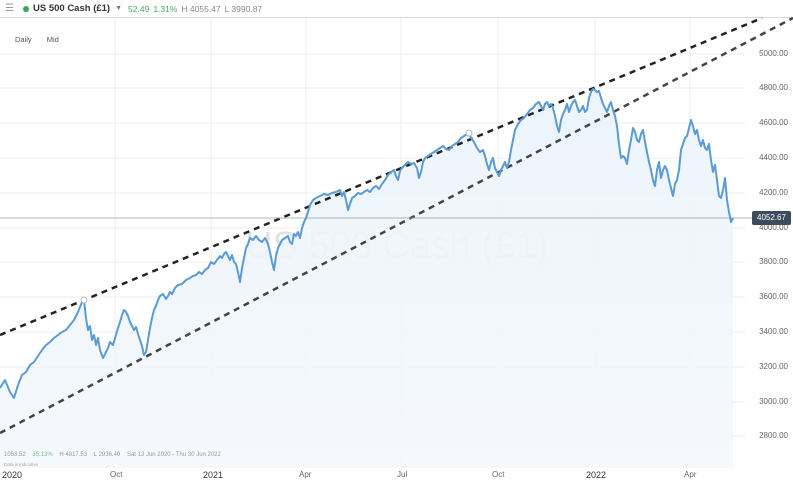 This screenshot has width=793, height=483. I want to click on market-status-icon, so click(26, 8).